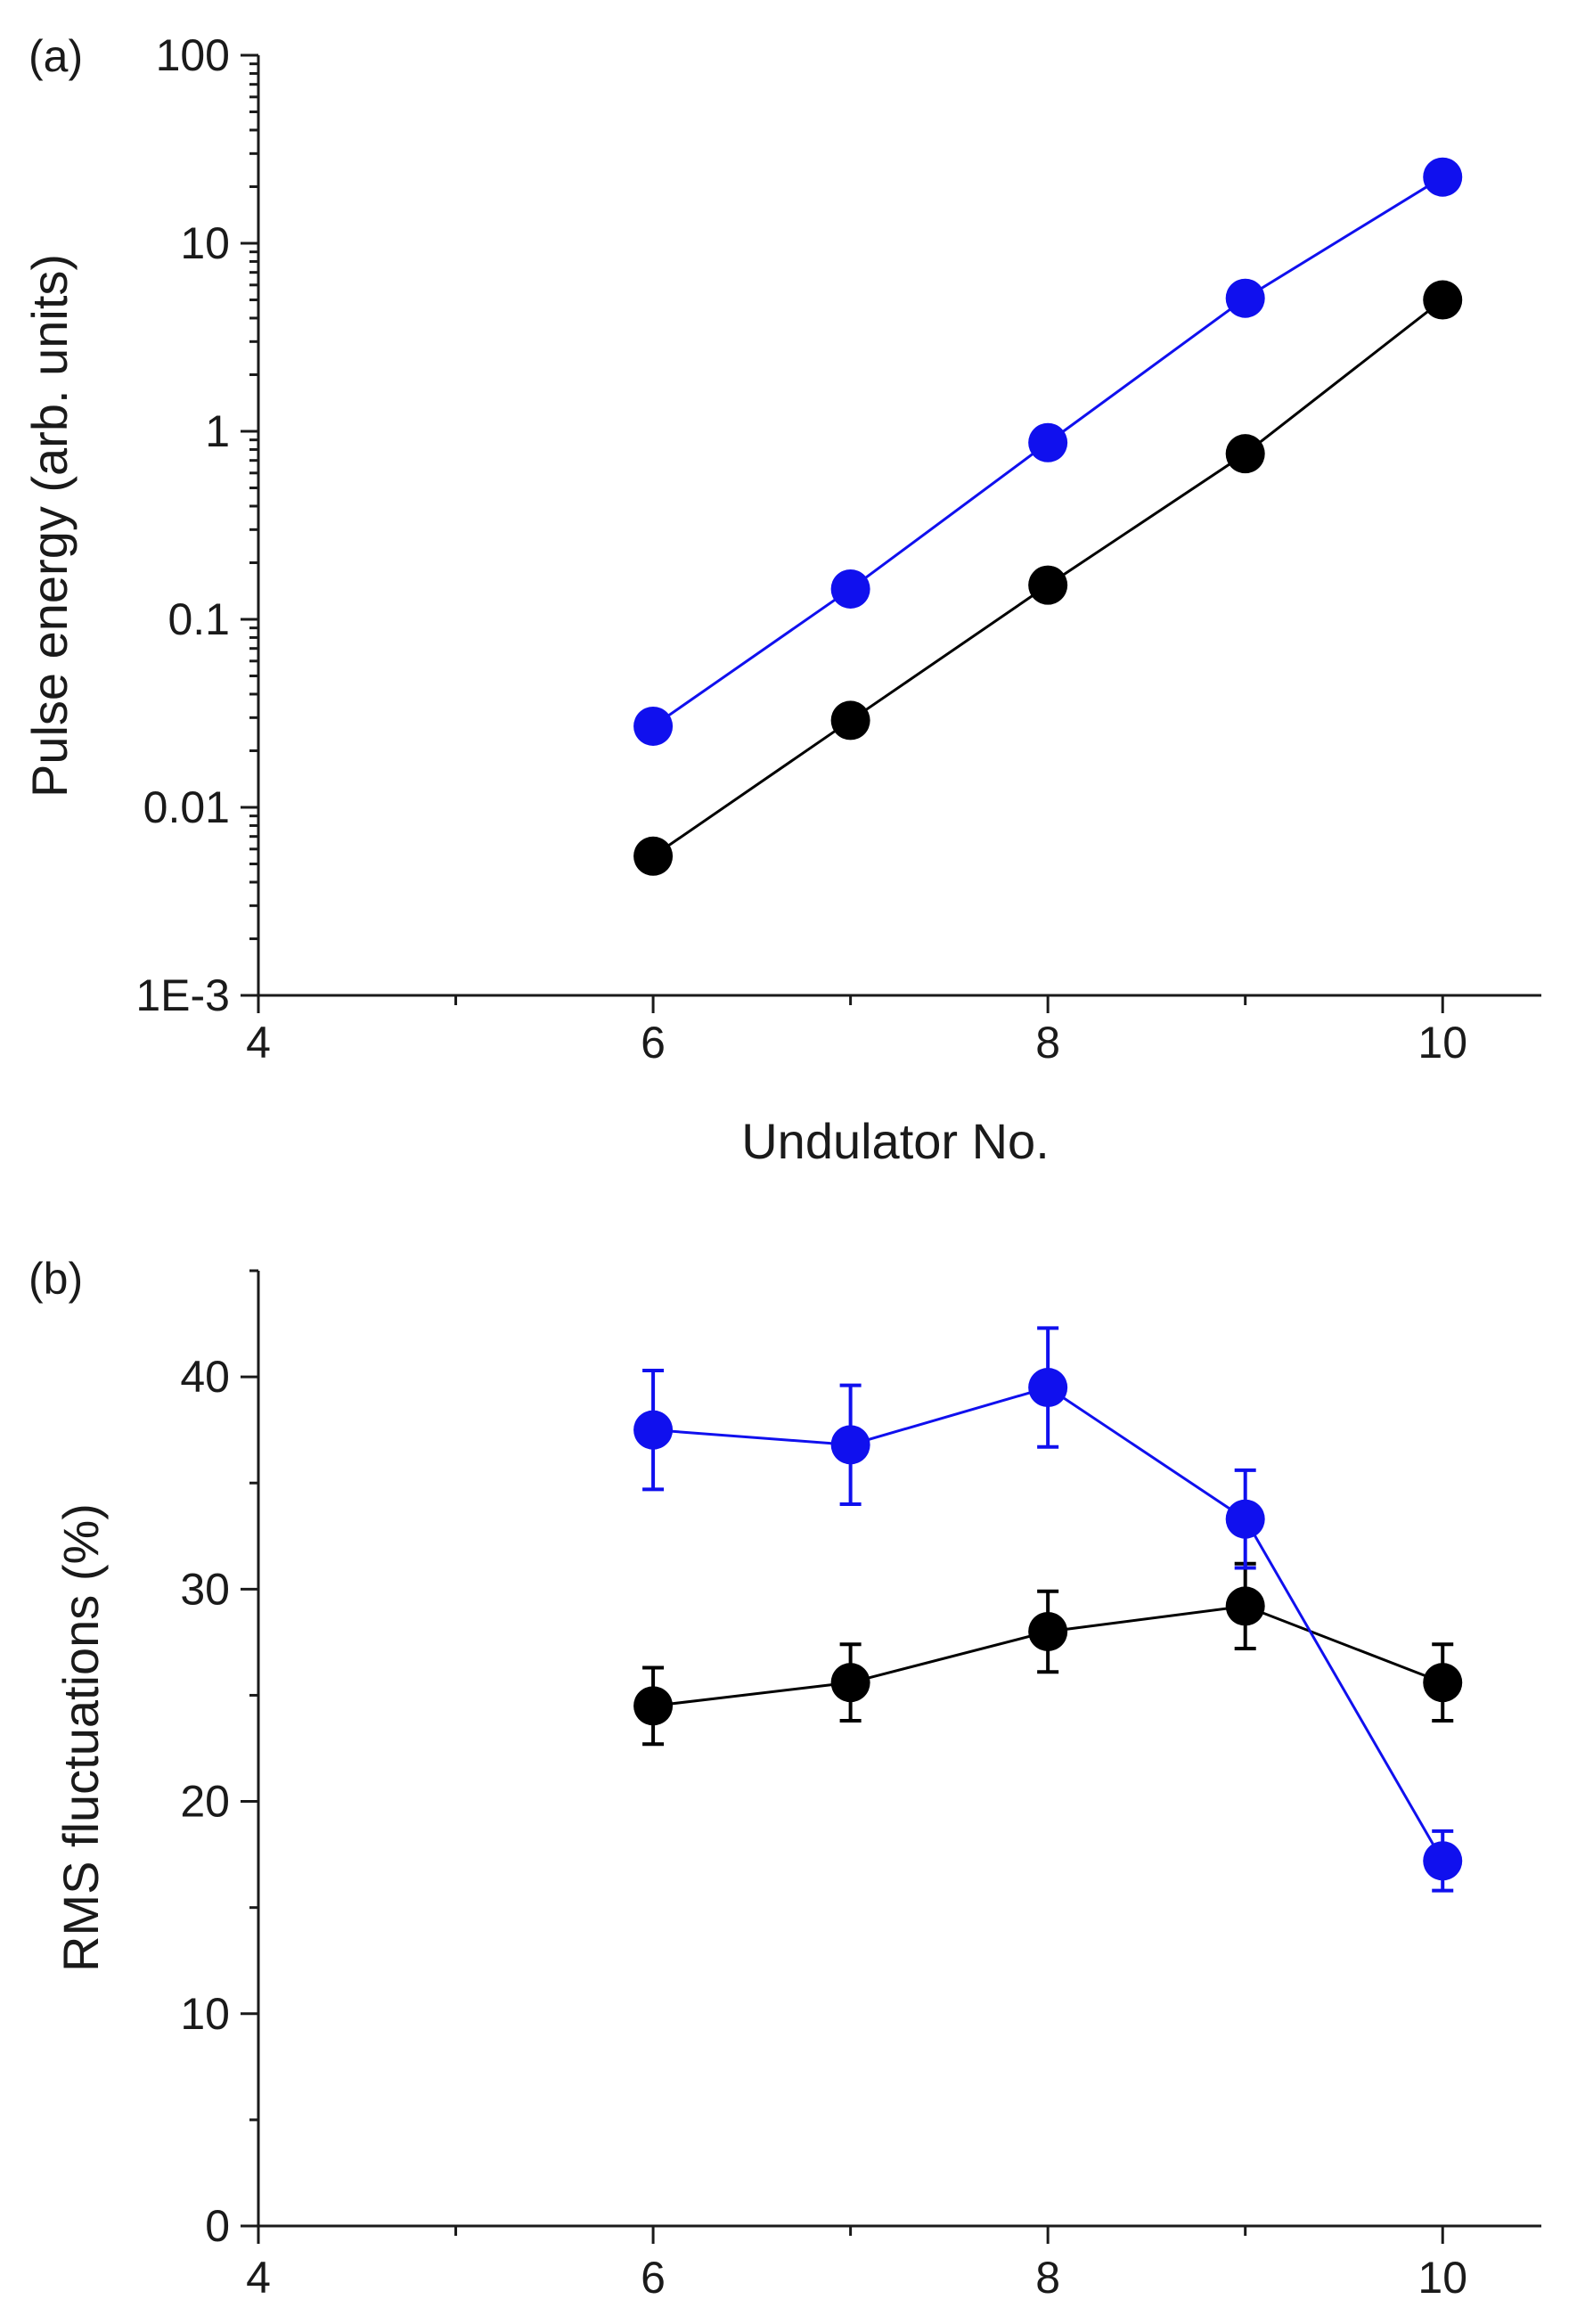 The height and width of the screenshot is (2324, 1585). I want to click on panel-b-x-tick-label: 4, so click(258, 2278).